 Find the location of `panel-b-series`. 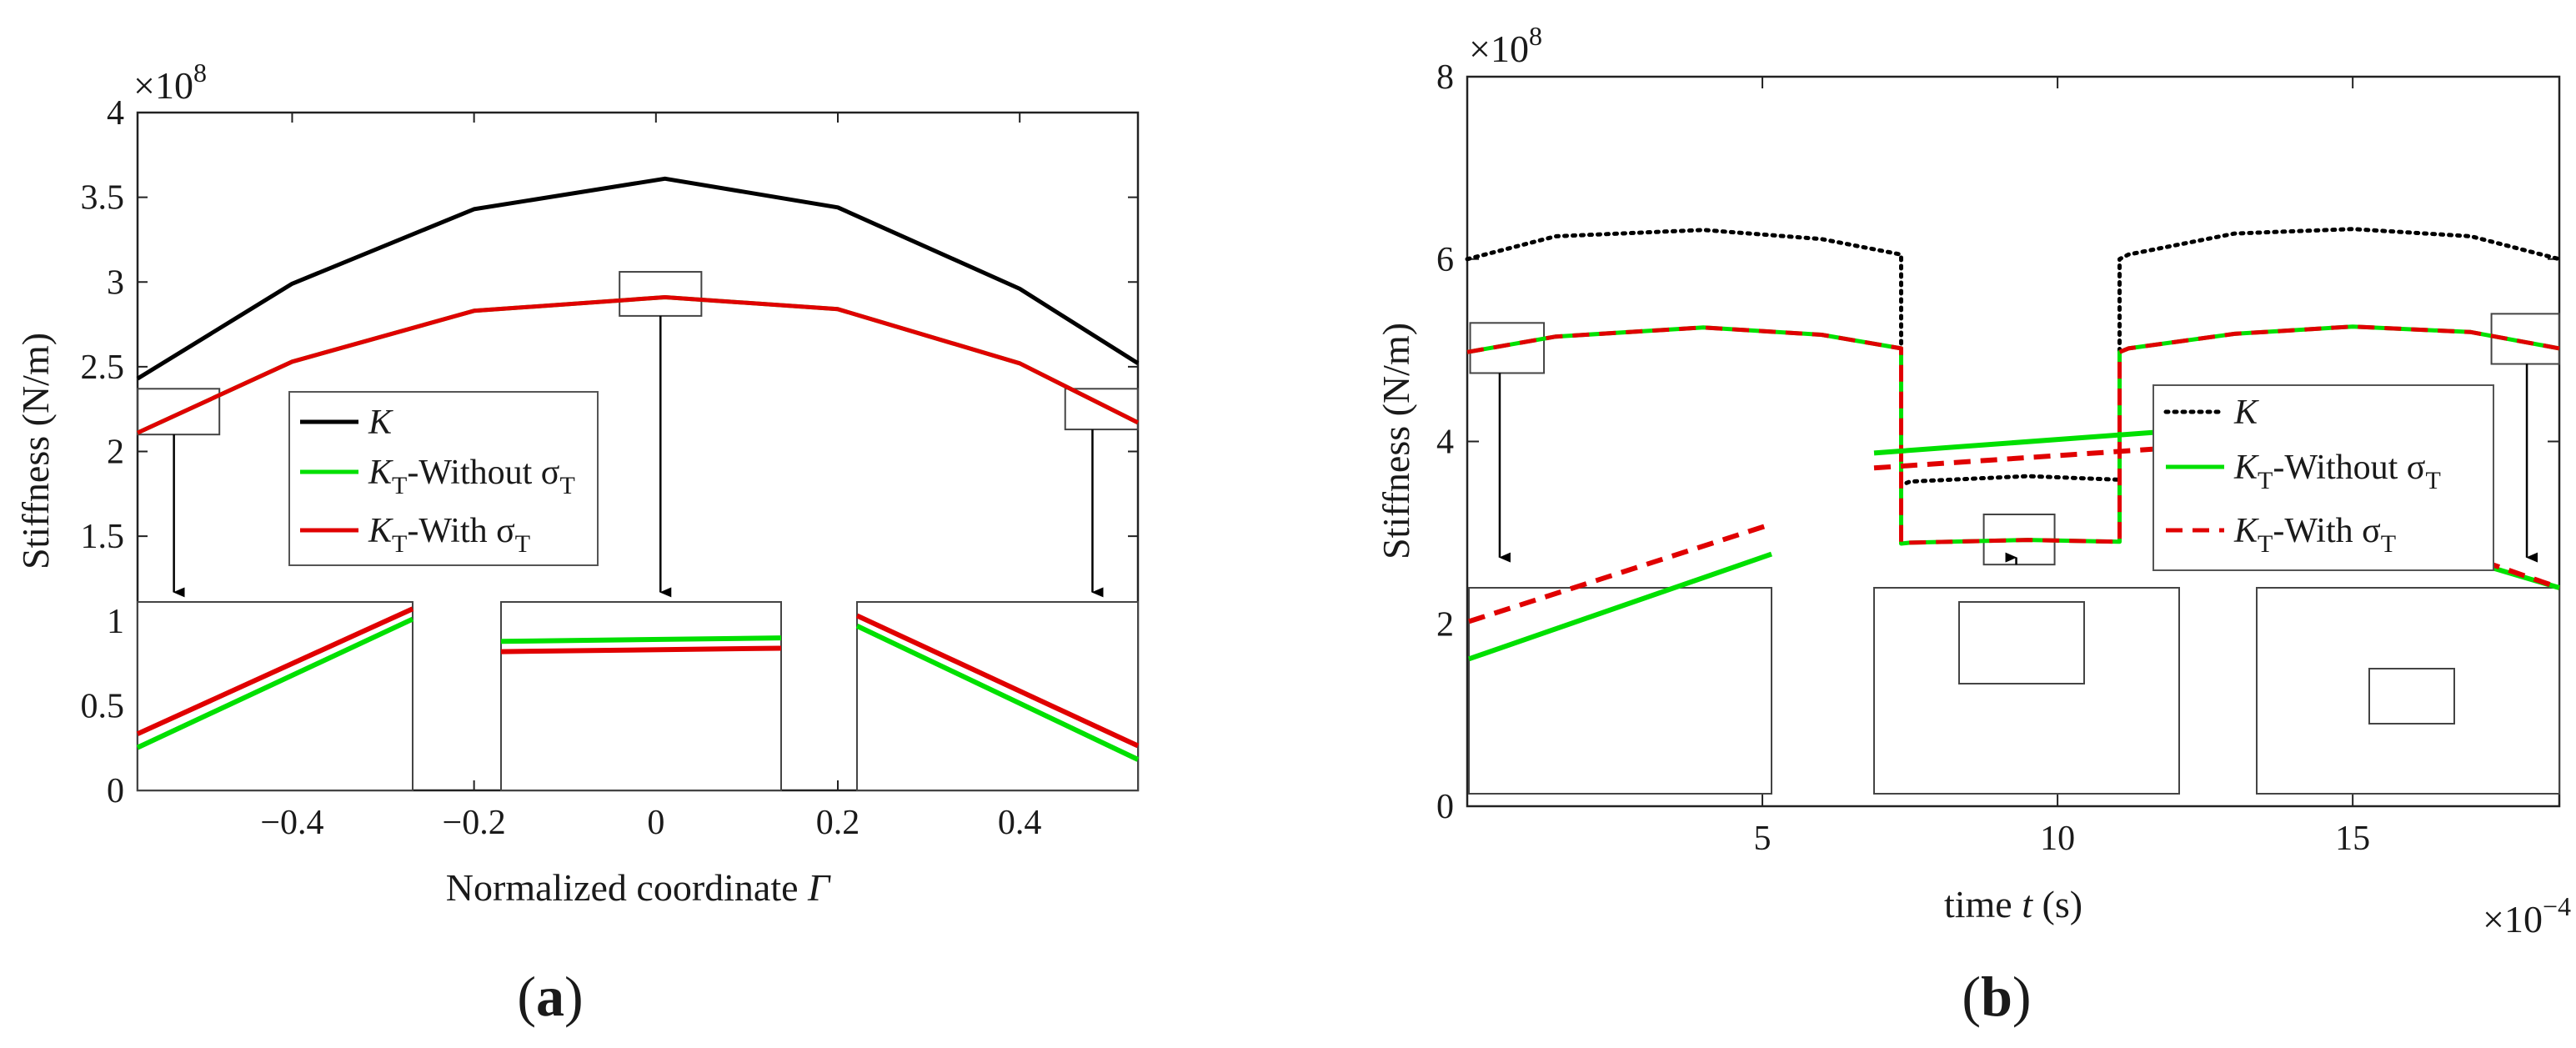

panel-b-series is located at coordinates (2013, 386).